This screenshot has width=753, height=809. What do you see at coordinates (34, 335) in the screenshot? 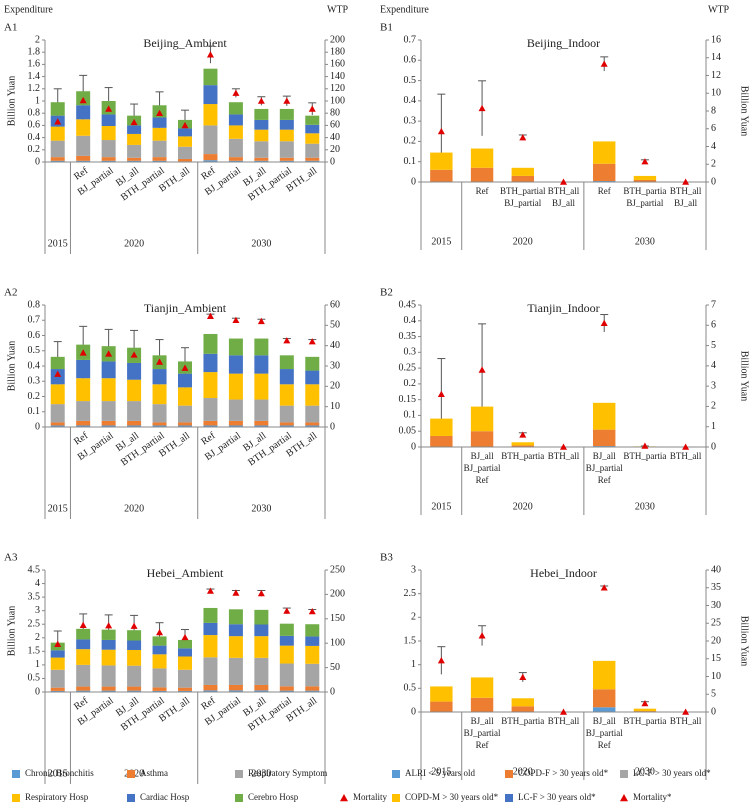
I see `y-tick-label: 0.6` at bounding box center [34, 335].